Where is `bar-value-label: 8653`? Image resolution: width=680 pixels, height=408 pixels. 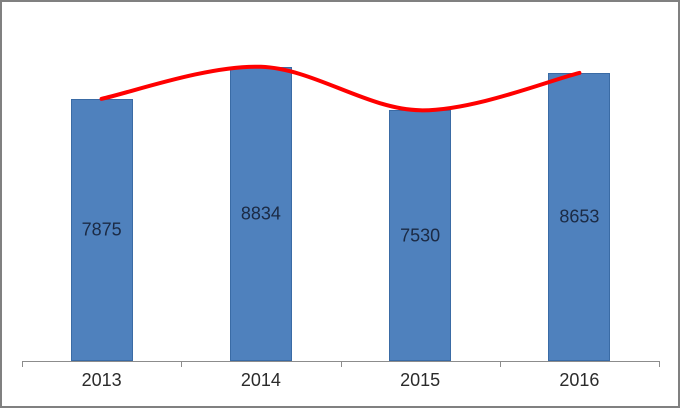
bar-value-label: 8653 is located at coordinates (579, 216).